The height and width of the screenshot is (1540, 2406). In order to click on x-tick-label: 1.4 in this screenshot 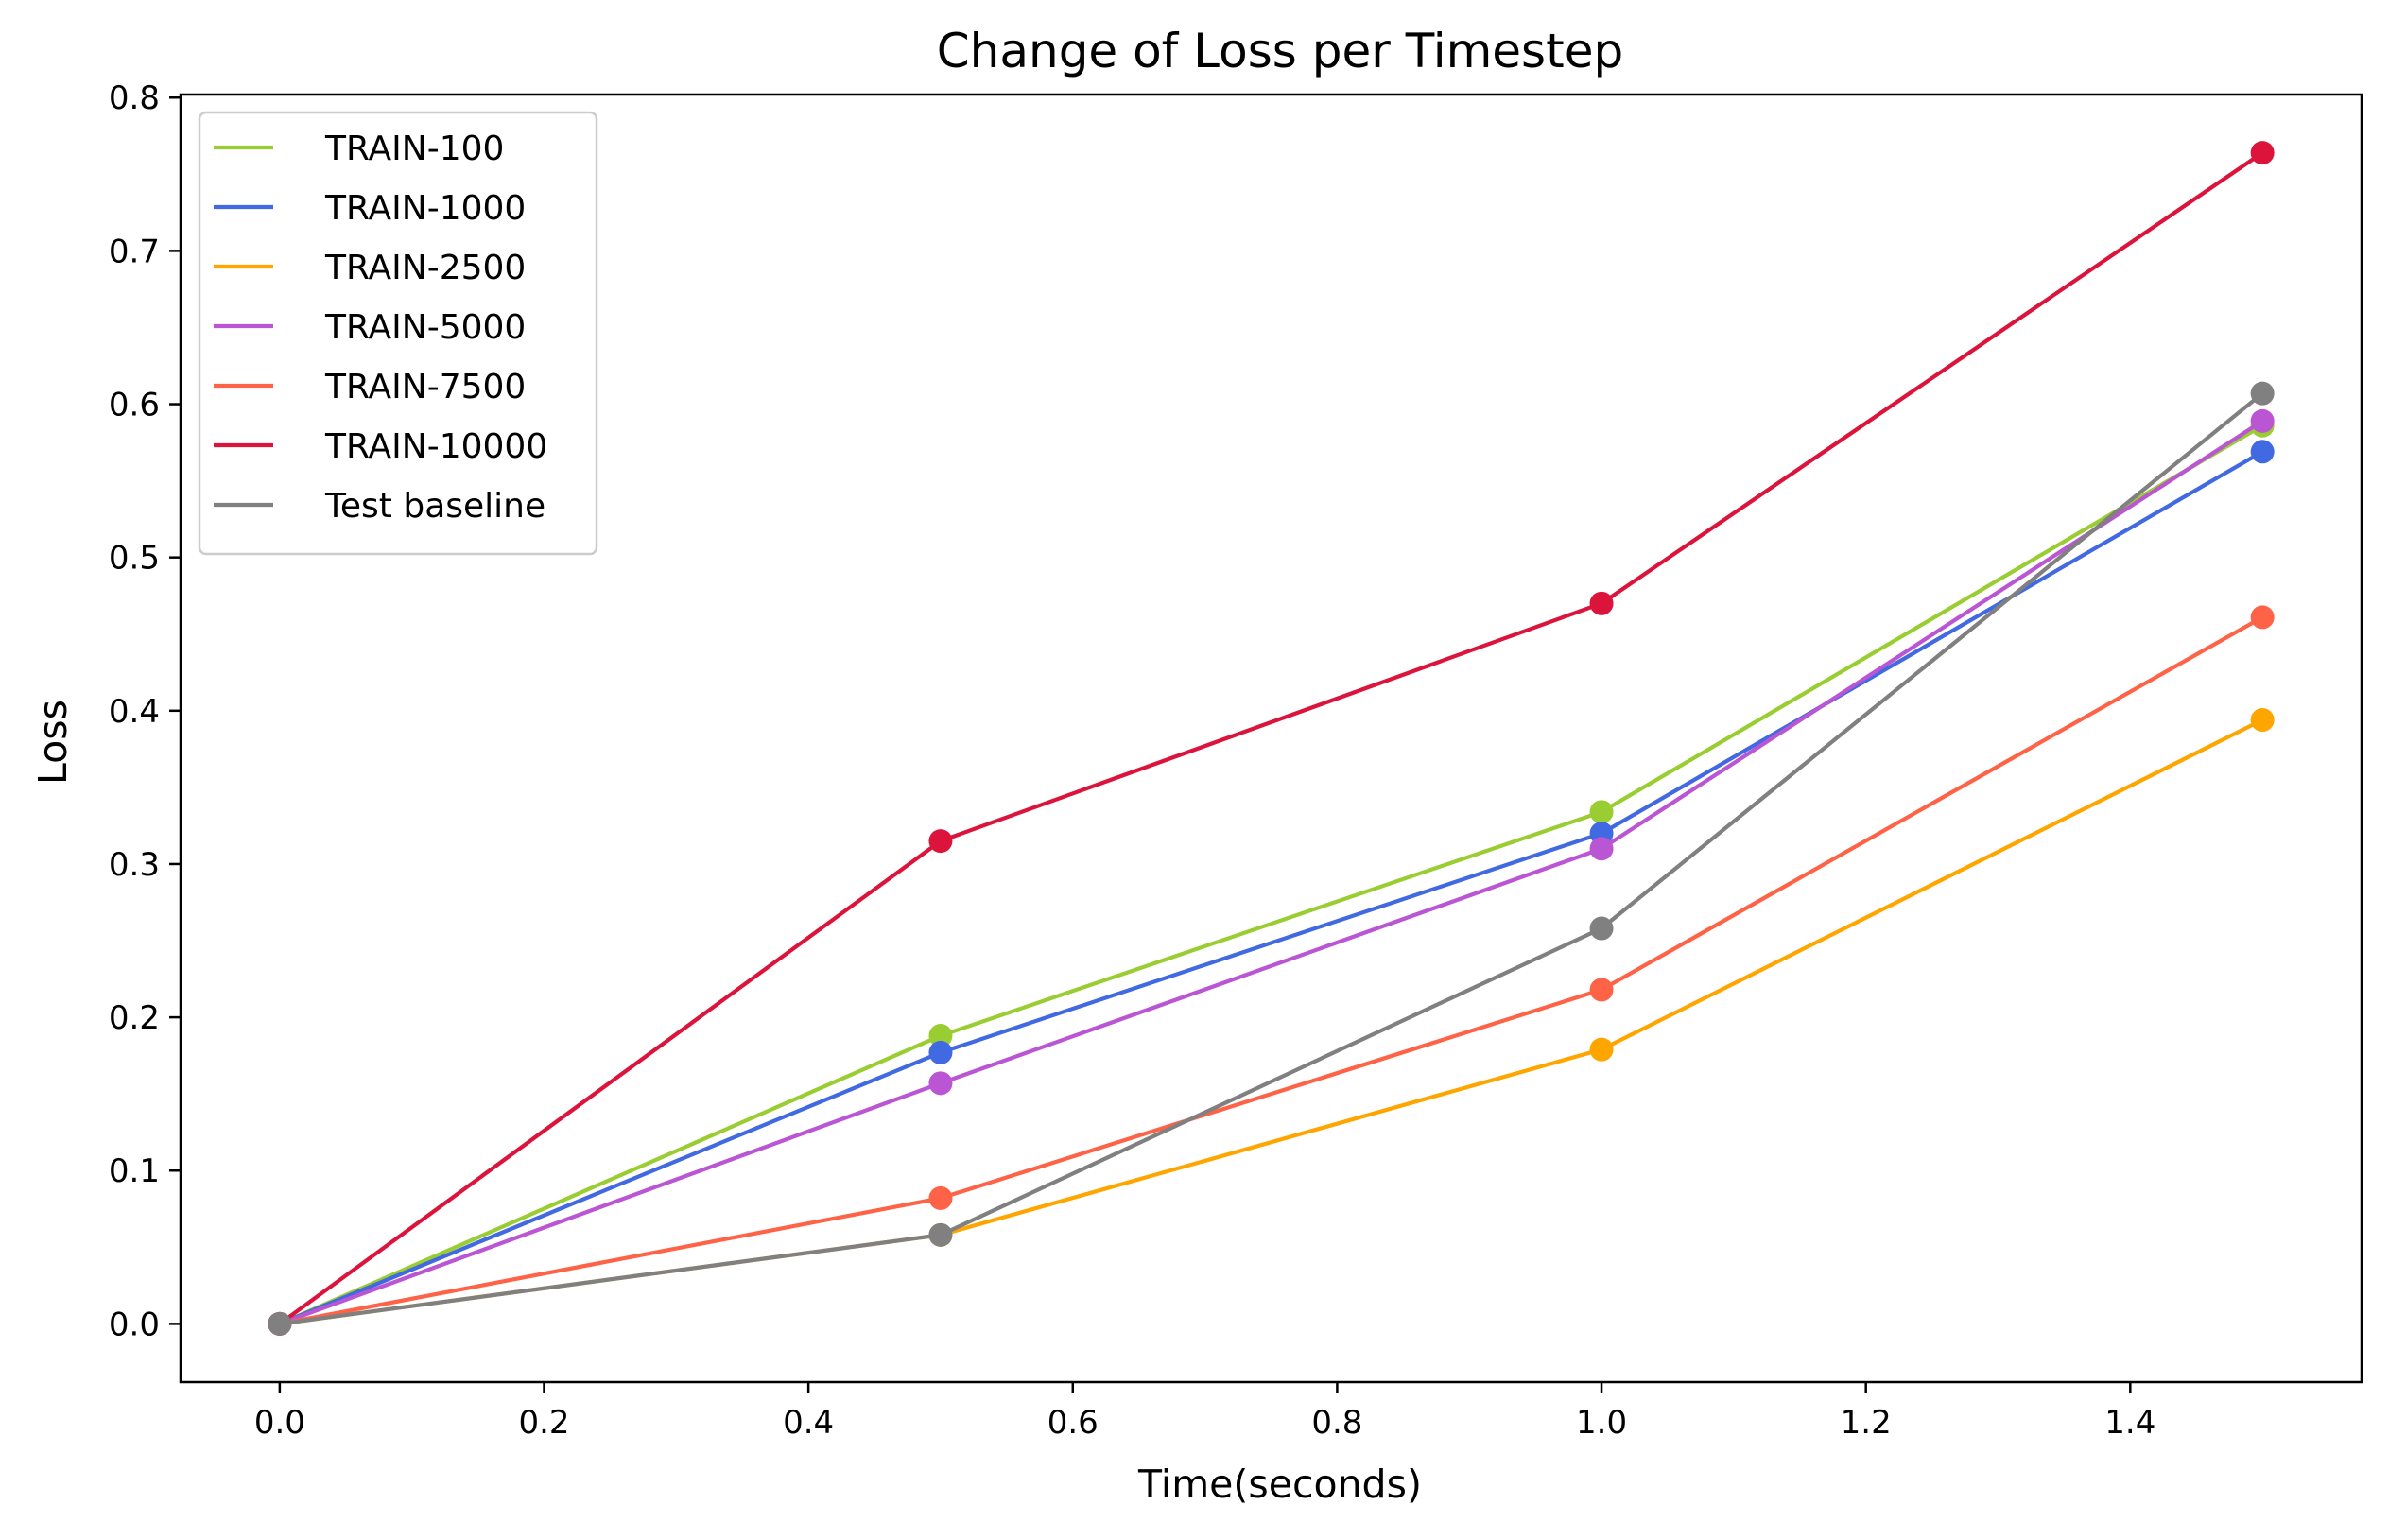, I will do `click(2129, 1423)`.